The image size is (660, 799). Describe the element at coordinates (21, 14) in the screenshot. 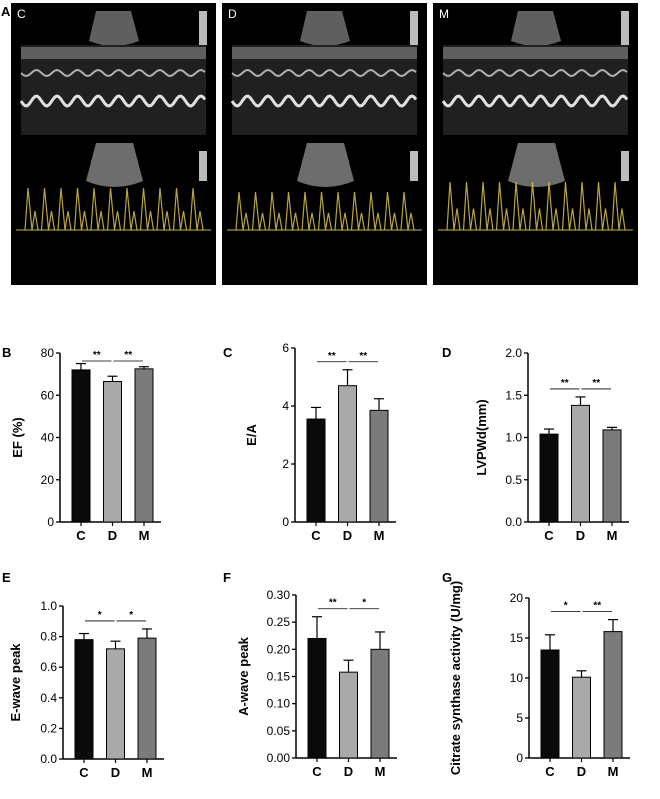

I see `echo-panel-label: C` at that location.